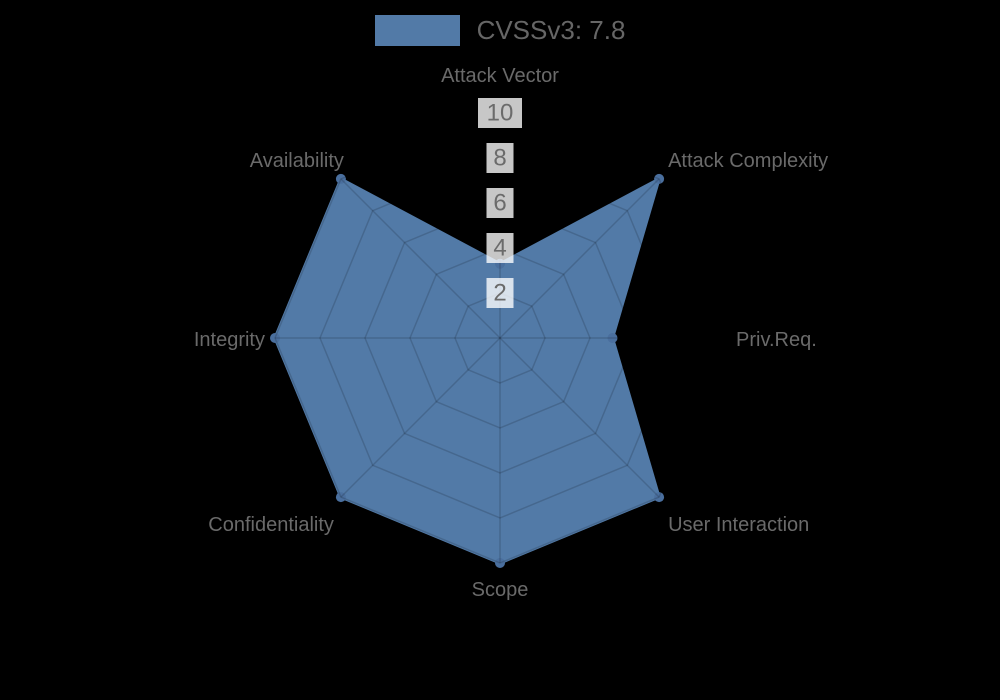 This screenshot has height=700, width=1000. I want to click on tick-label: 2, so click(499, 293).